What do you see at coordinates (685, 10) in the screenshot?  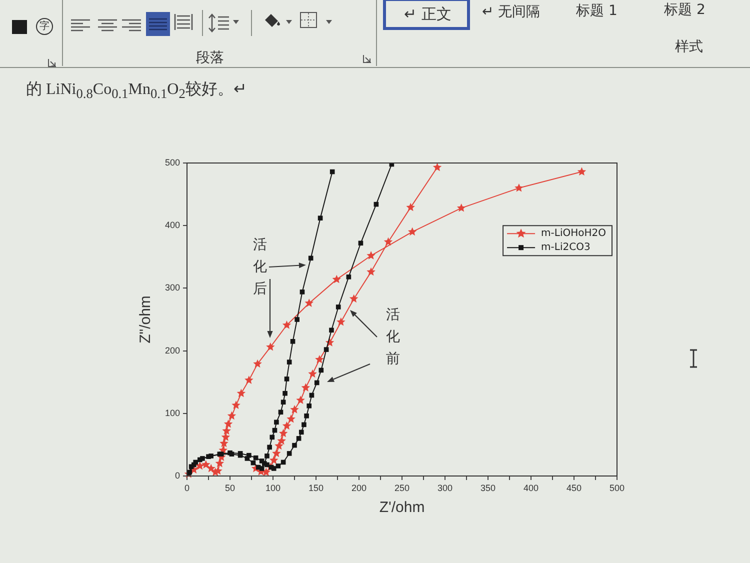 I see `text: 标题 2` at bounding box center [685, 10].